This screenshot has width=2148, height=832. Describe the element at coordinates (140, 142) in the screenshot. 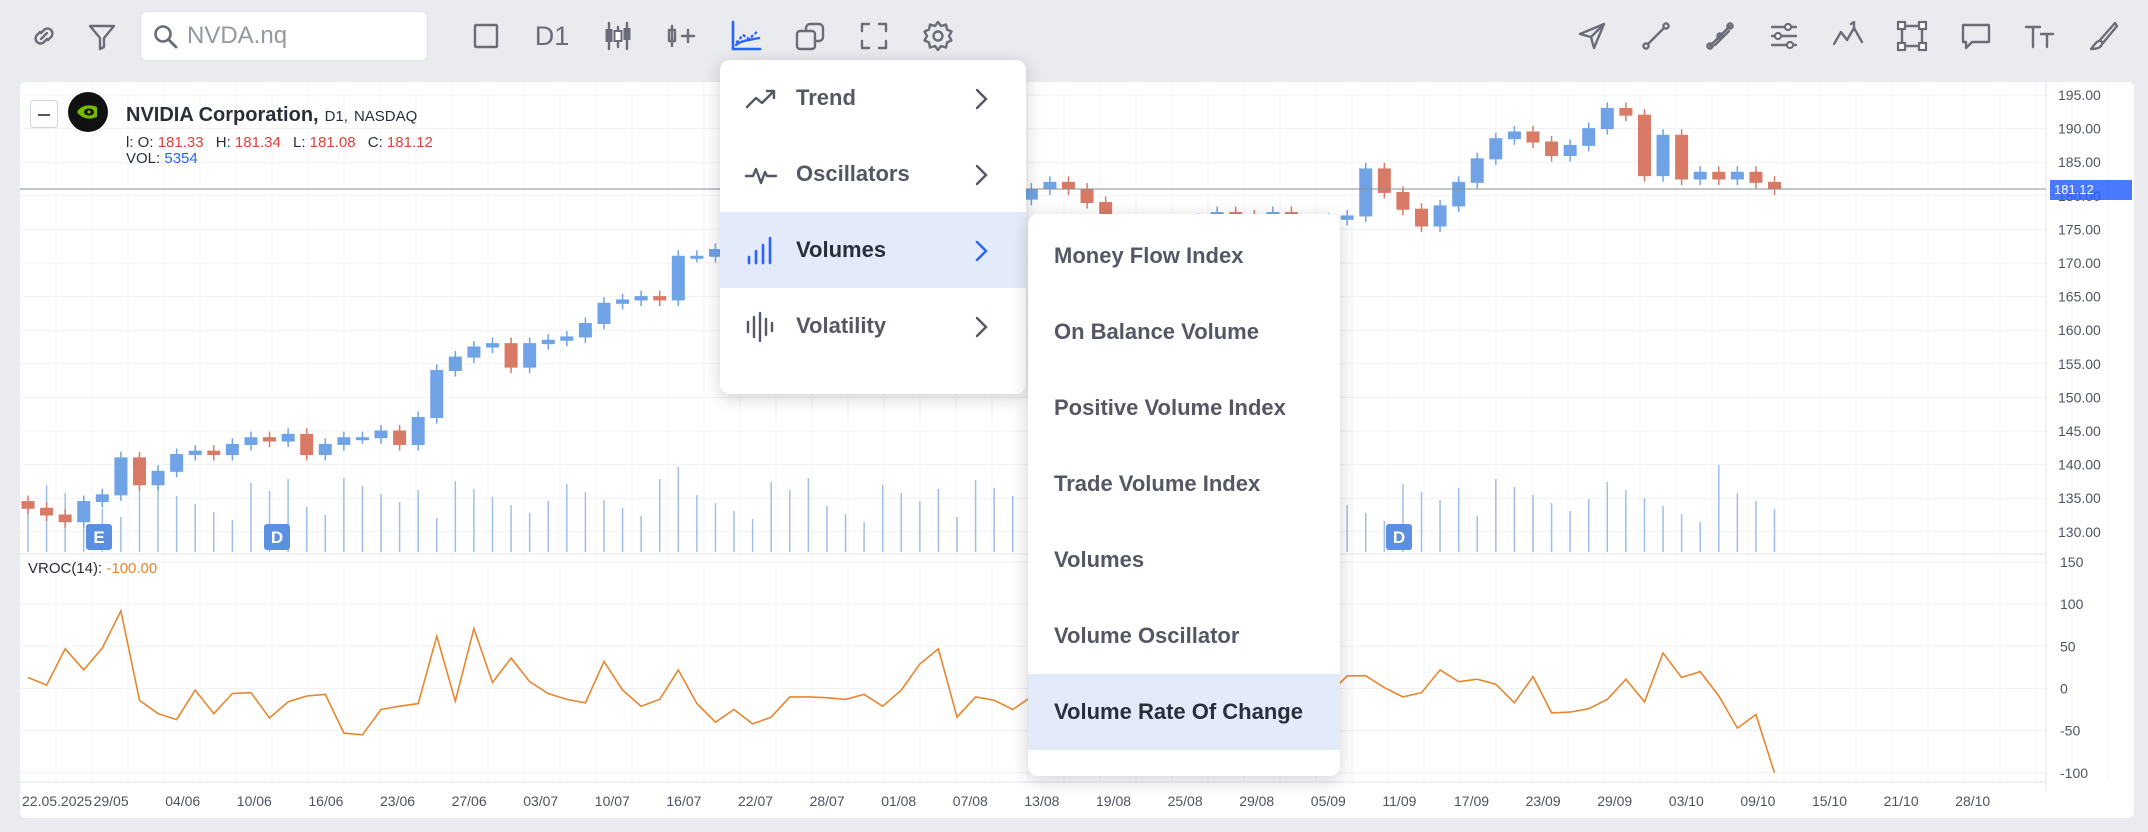

I see `open-label: l: O:` at that location.